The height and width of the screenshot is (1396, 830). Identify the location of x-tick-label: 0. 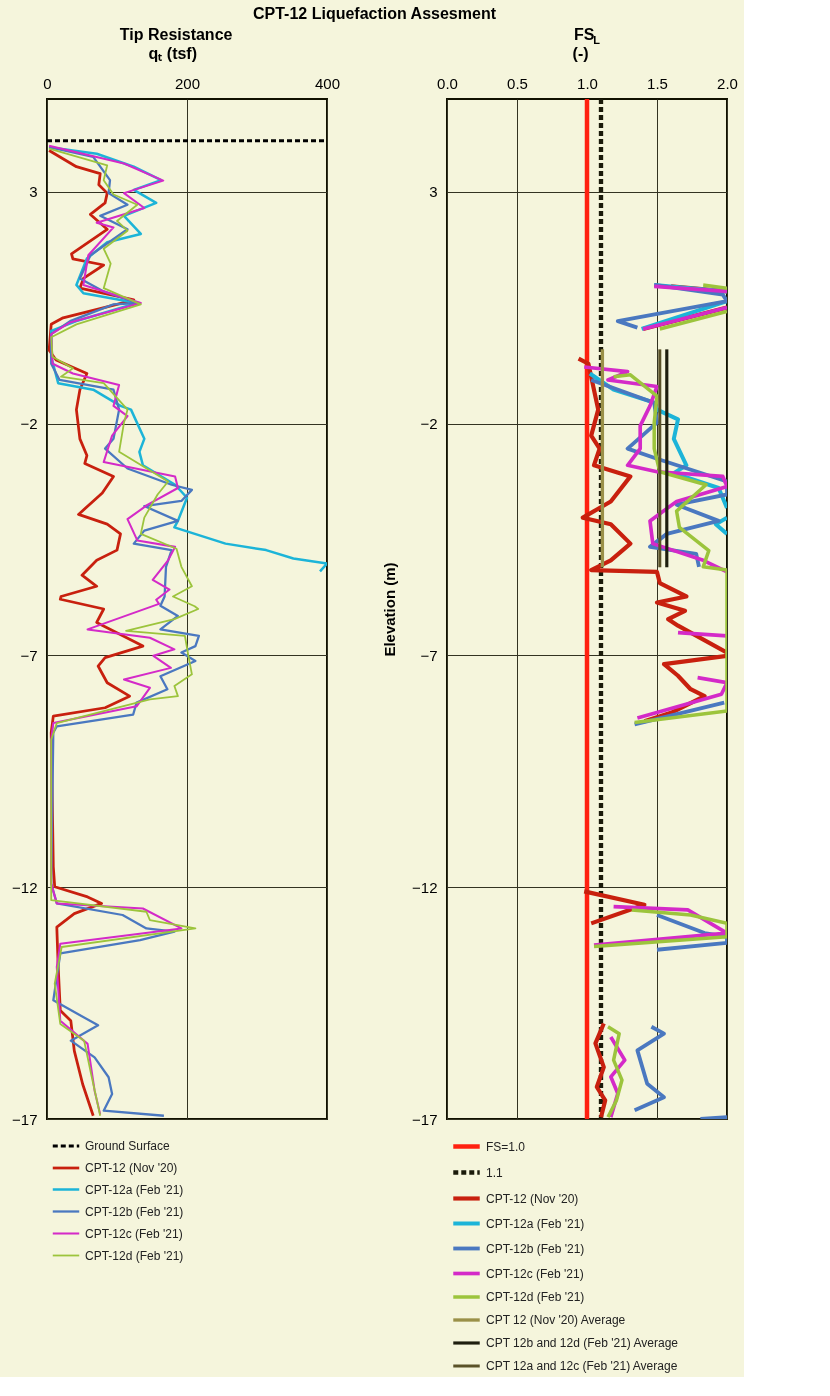
(47, 83).